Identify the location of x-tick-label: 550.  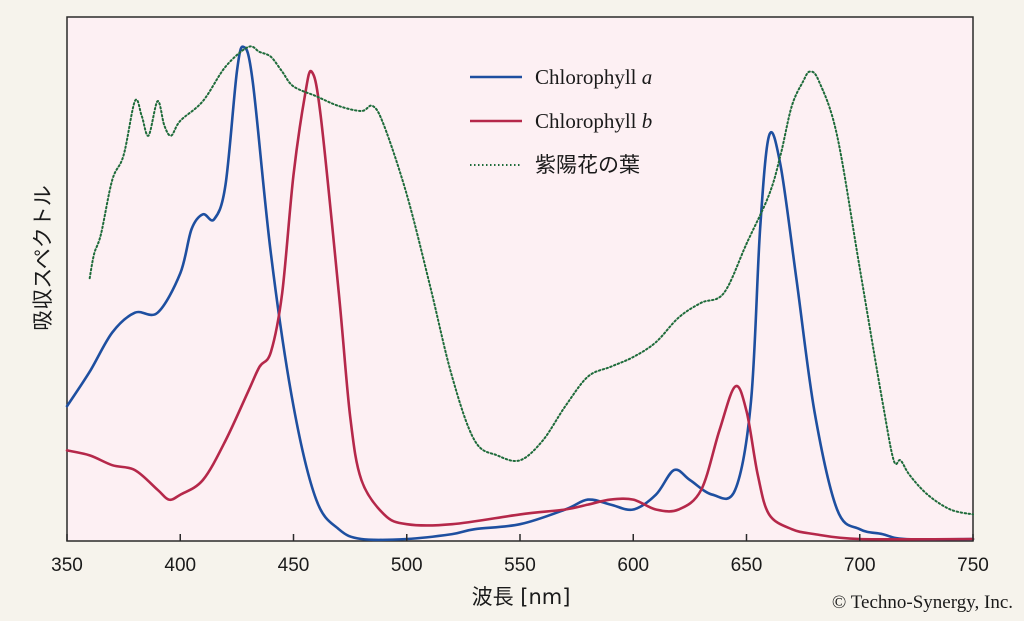
(520, 565).